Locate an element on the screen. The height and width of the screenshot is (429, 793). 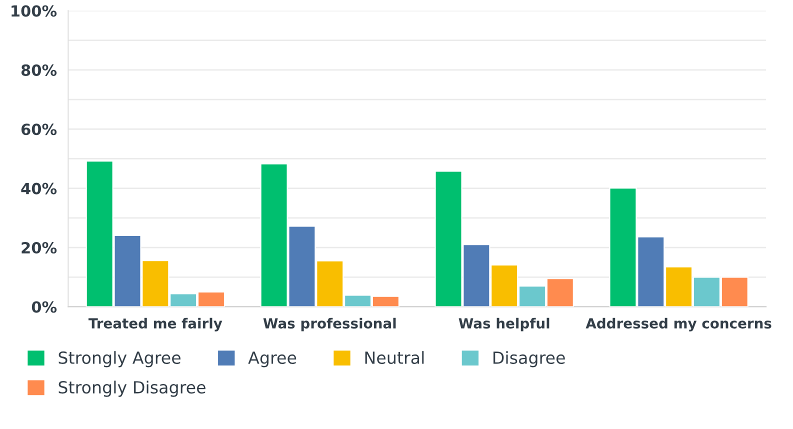
x-tick-label: Addressed my concerns is located at coordinates (679, 325).